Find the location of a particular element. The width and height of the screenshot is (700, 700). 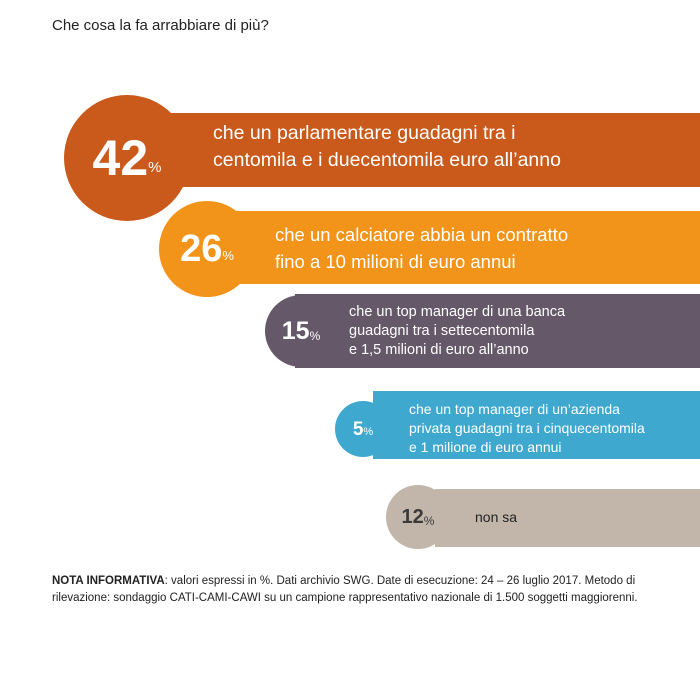

category-label-line: fino a 10 milioni di euro annui is located at coordinates (395, 261).